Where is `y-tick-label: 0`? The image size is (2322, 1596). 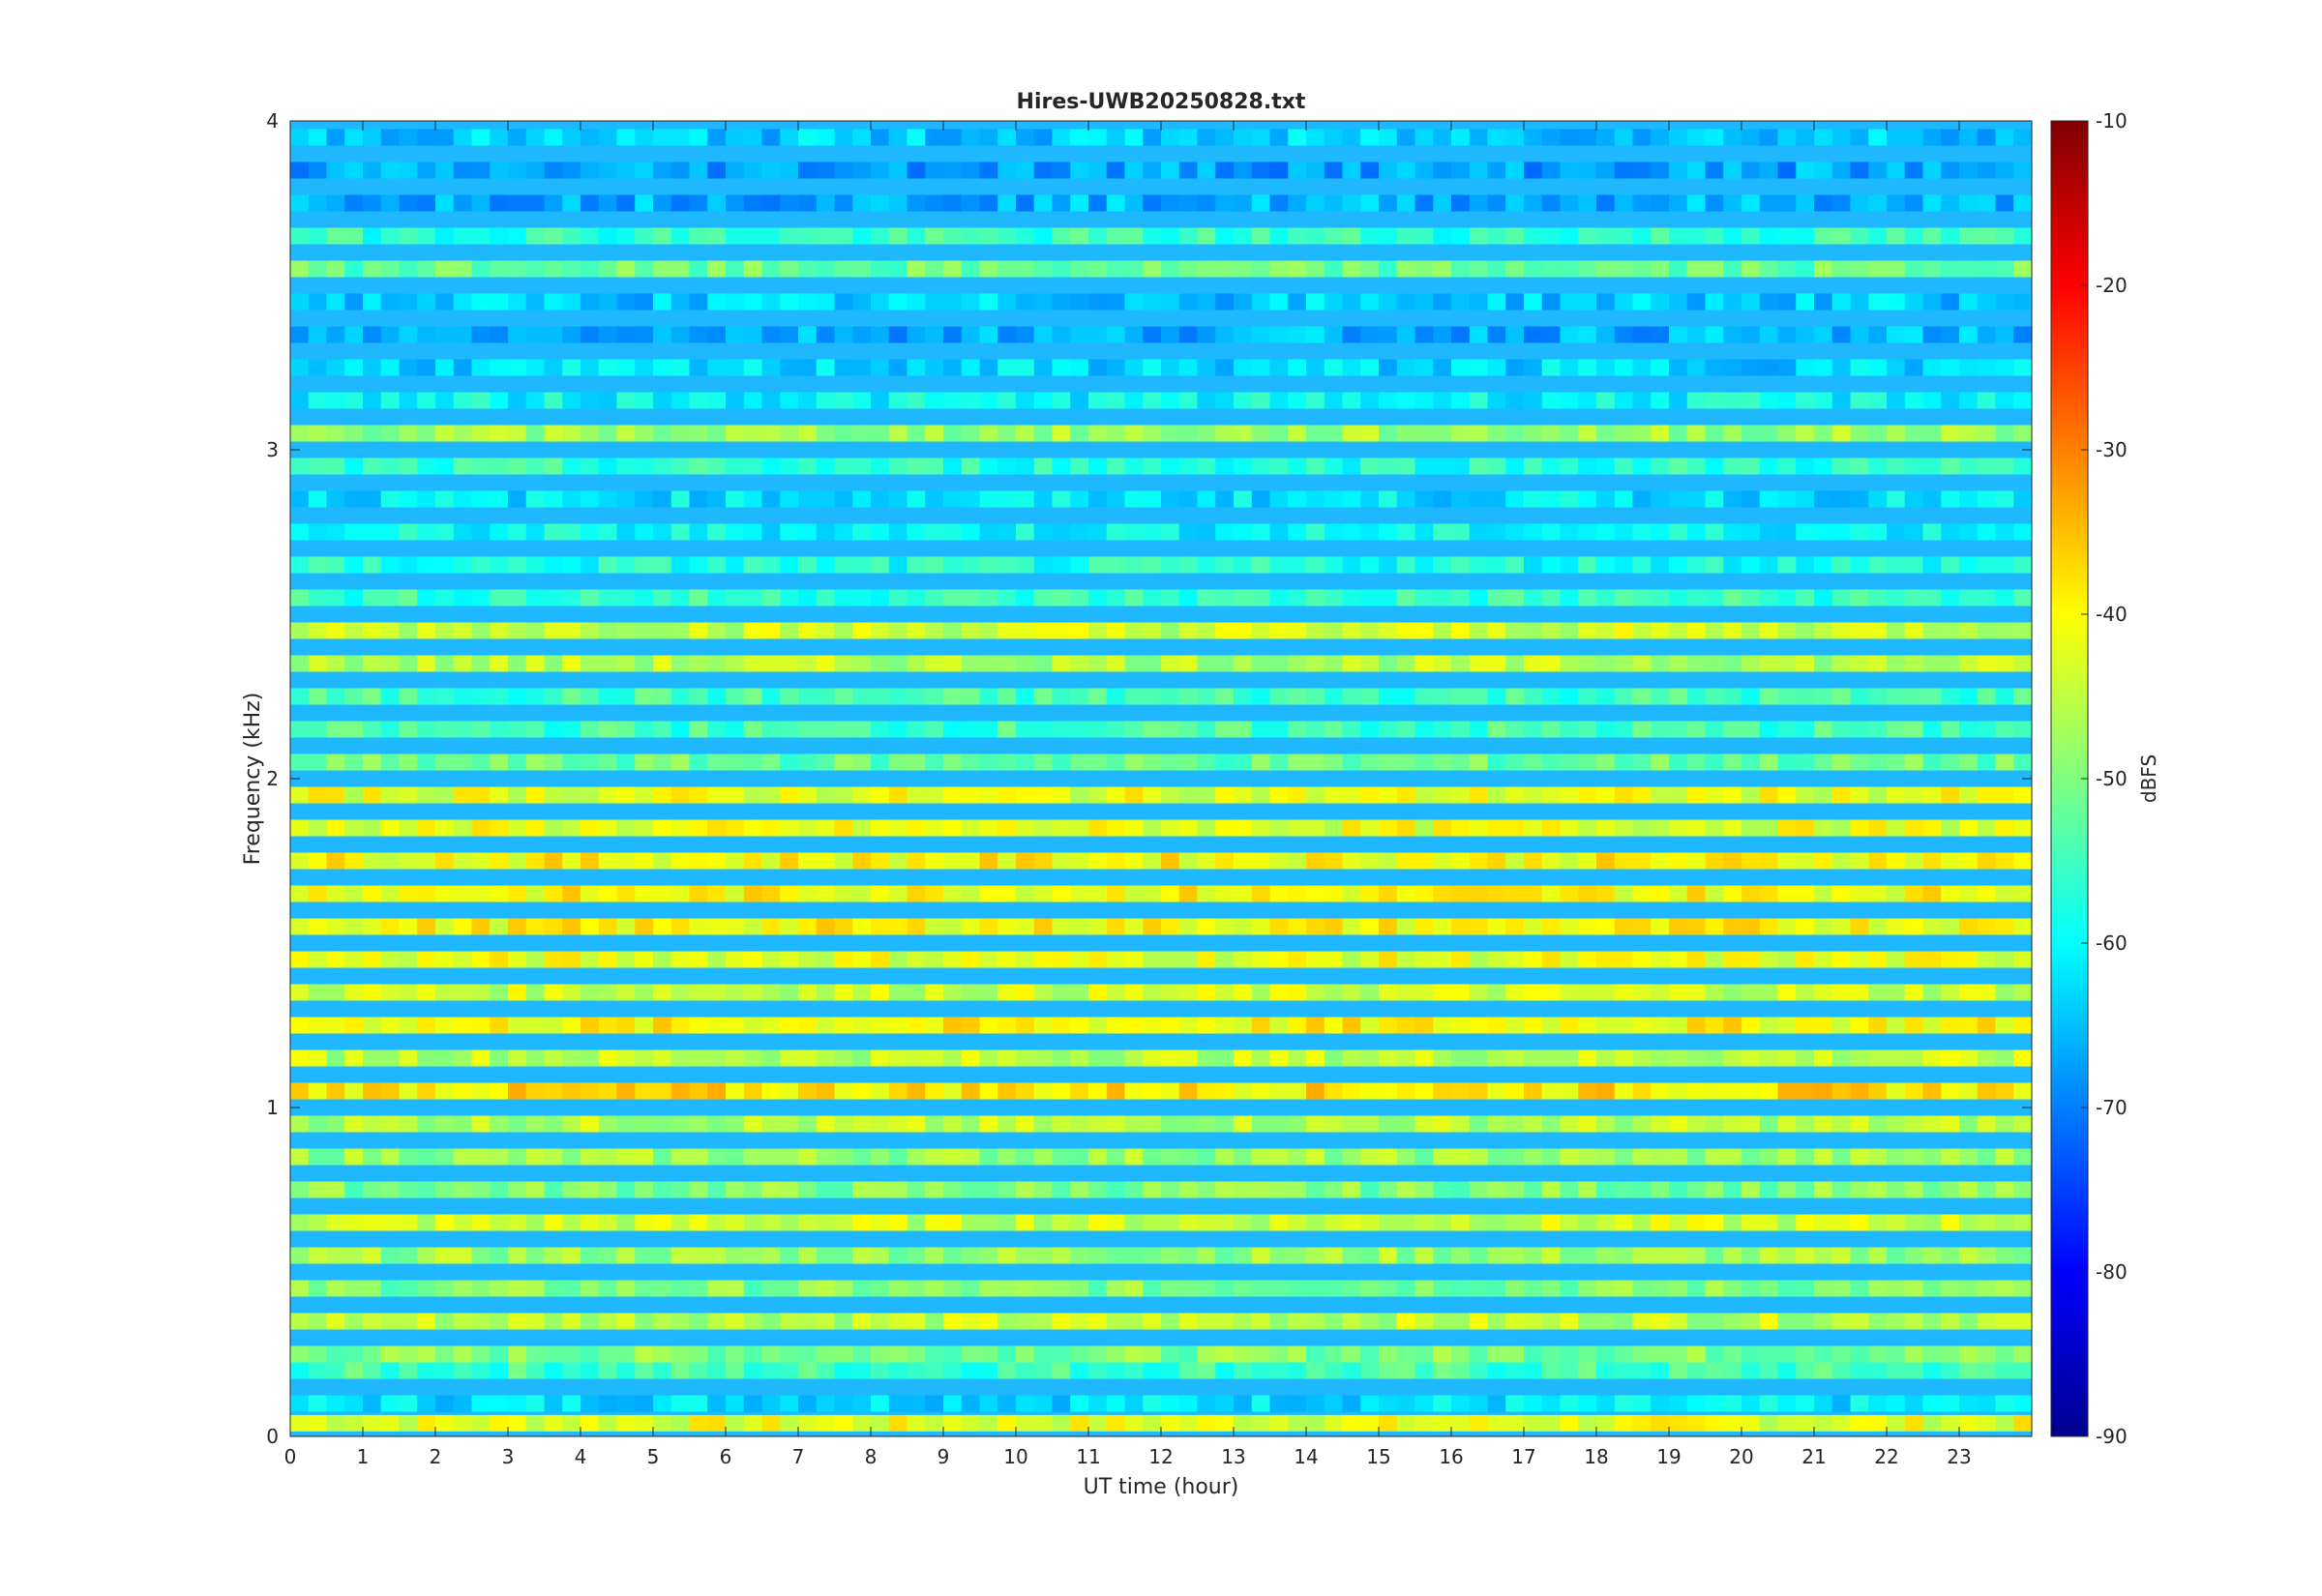
y-tick-label: 0 is located at coordinates (272, 1436).